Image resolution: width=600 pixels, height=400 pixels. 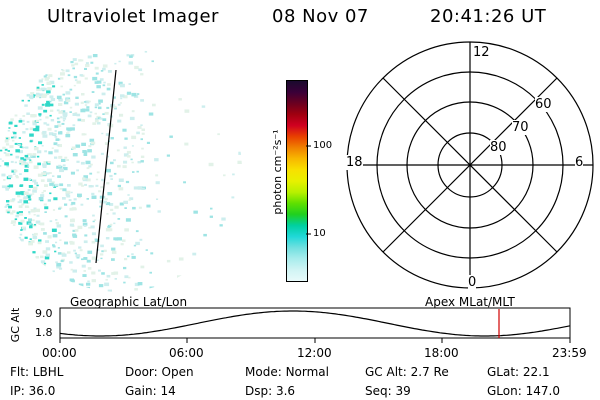 I want to click on strip-left-title: Geographic Lat/Lon, so click(x=129, y=302).